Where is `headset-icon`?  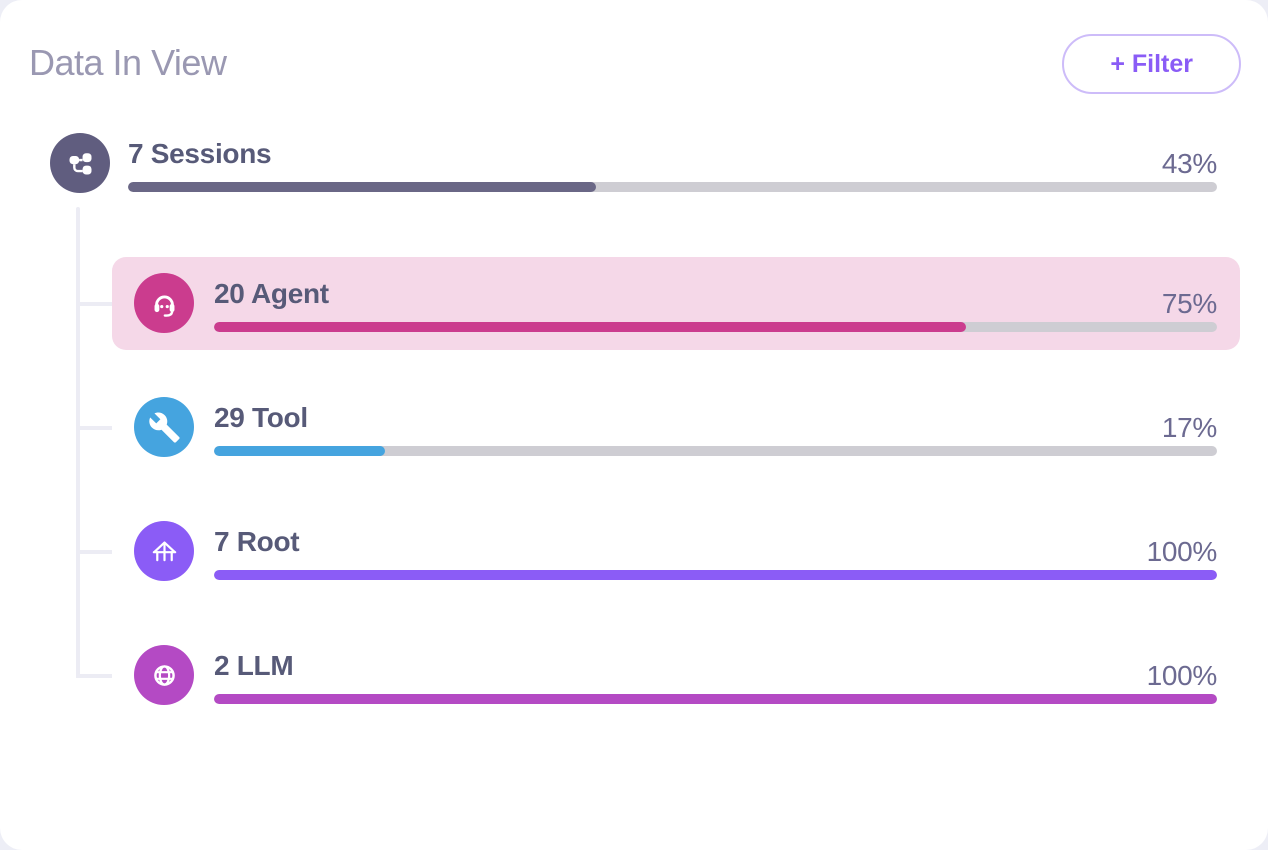
headset-icon is located at coordinates (164, 303).